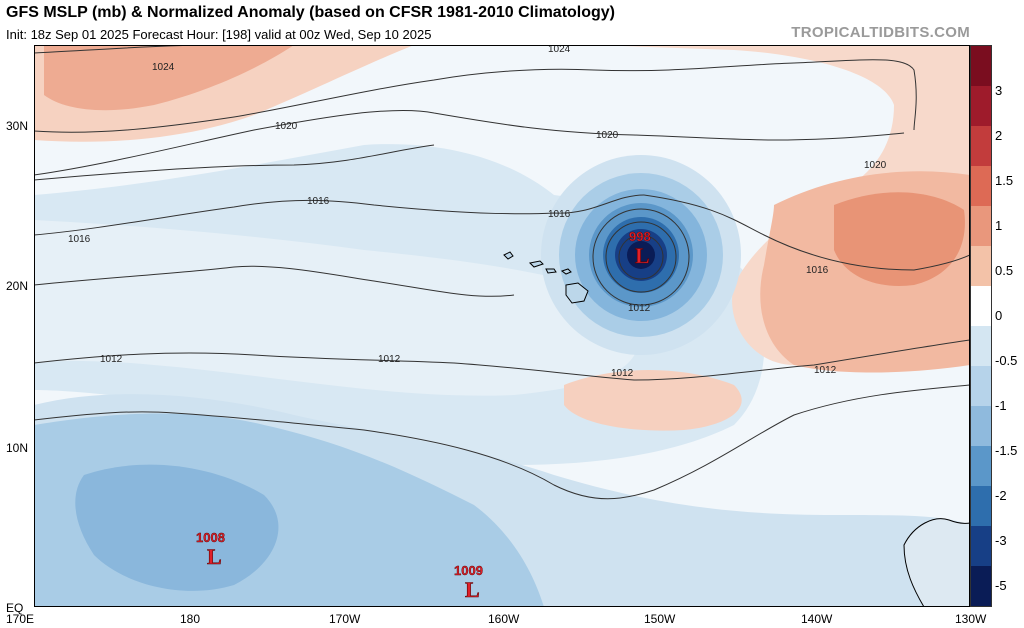  I want to click on brand-watermark: TROPICALTIDBITS.COM, so click(880, 32).